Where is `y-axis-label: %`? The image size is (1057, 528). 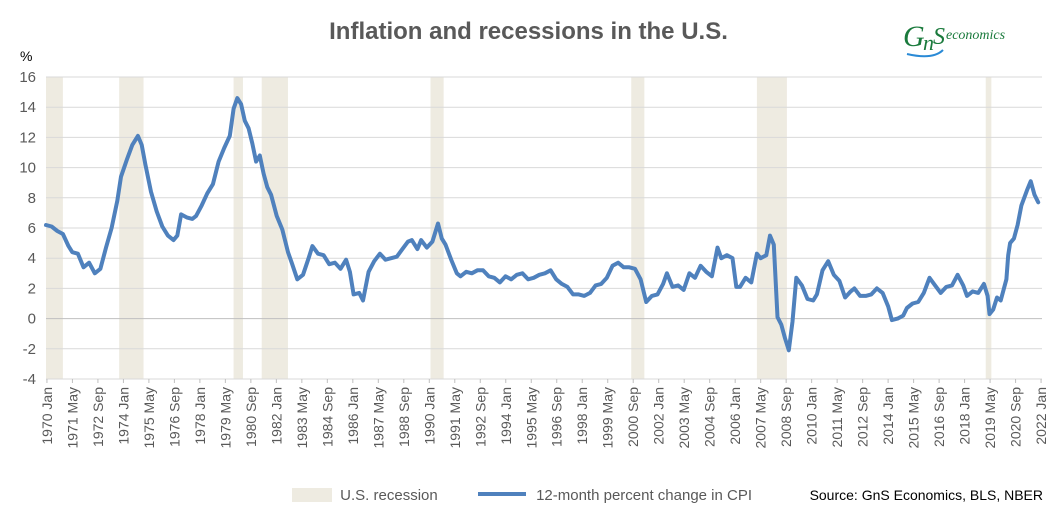
y-axis-label: % is located at coordinates (26, 56).